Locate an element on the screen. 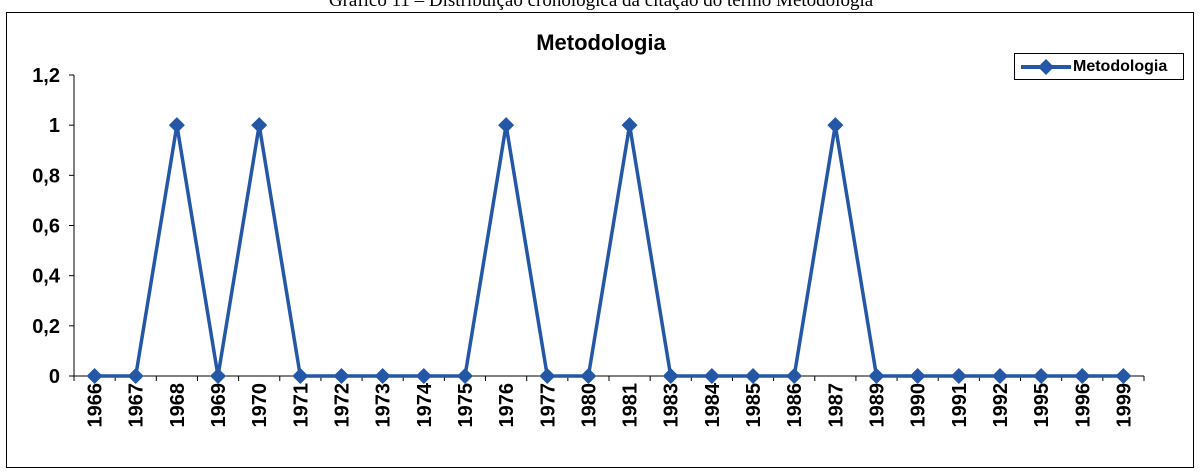 This screenshot has width=1202, height=472. x-tick-label: 1976 is located at coordinates (507, 405).